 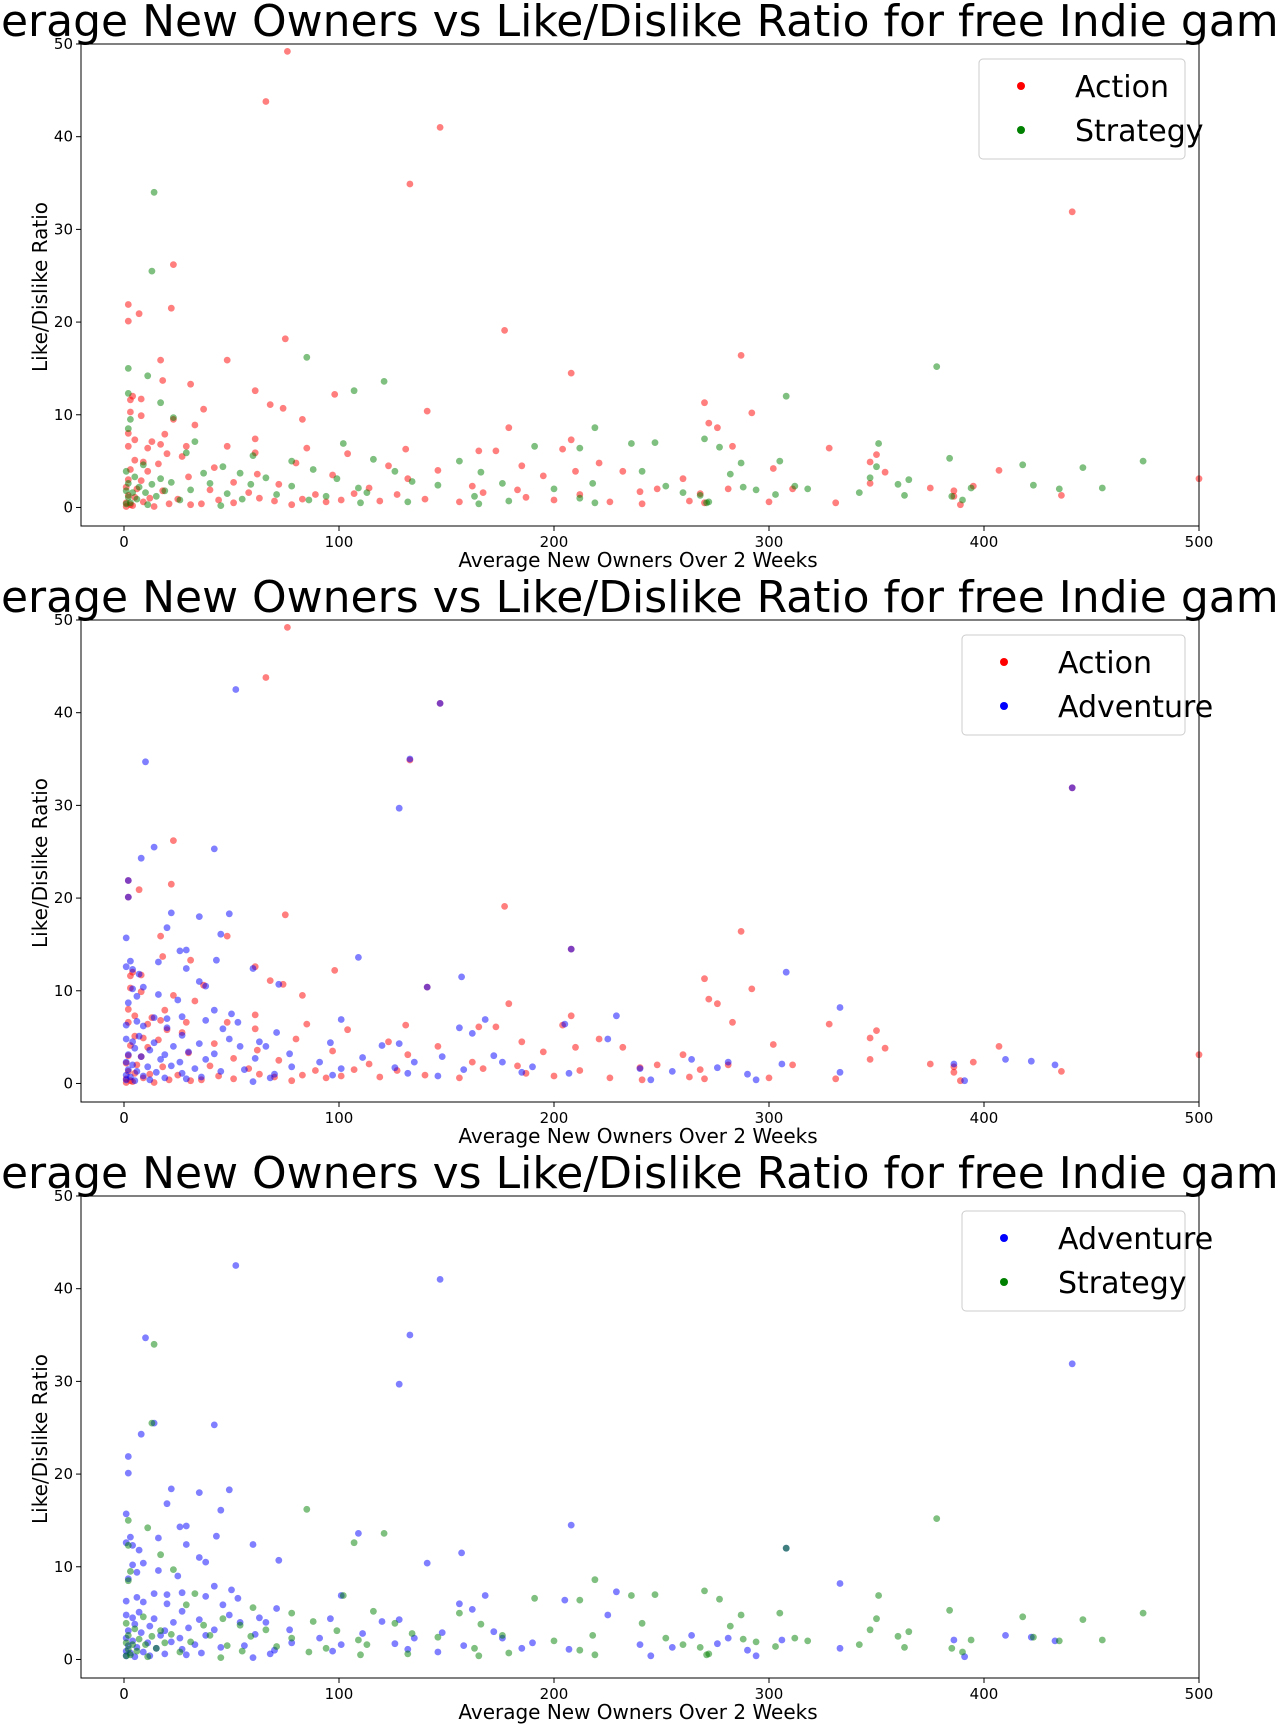 I want to click on y-tick-label: 20, so click(x=63, y=1474).